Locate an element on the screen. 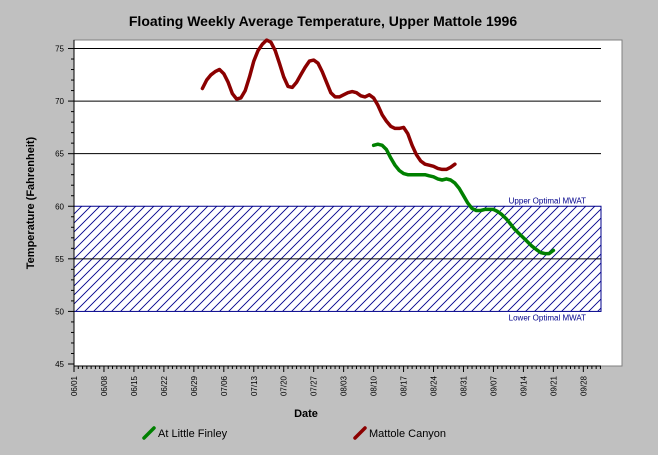  y-axis-label: Temperature (Fahrenheit) is located at coordinates (31, 202).